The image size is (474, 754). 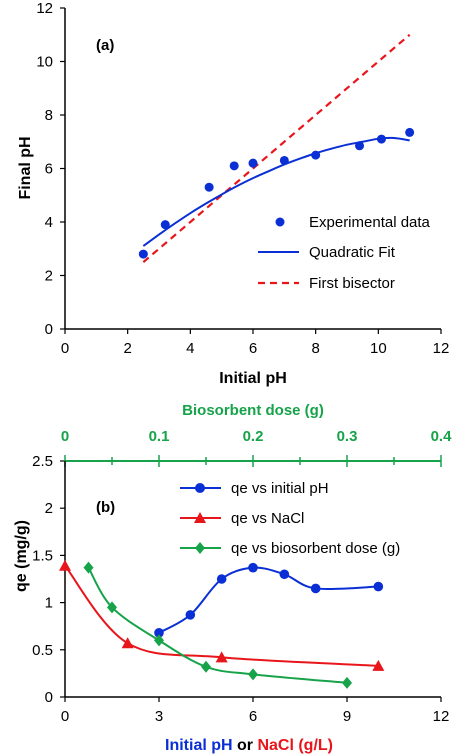 What do you see at coordinates (352, 252) in the screenshot?
I see `a-legend-label-quadratic: Quadratic Fit` at bounding box center [352, 252].